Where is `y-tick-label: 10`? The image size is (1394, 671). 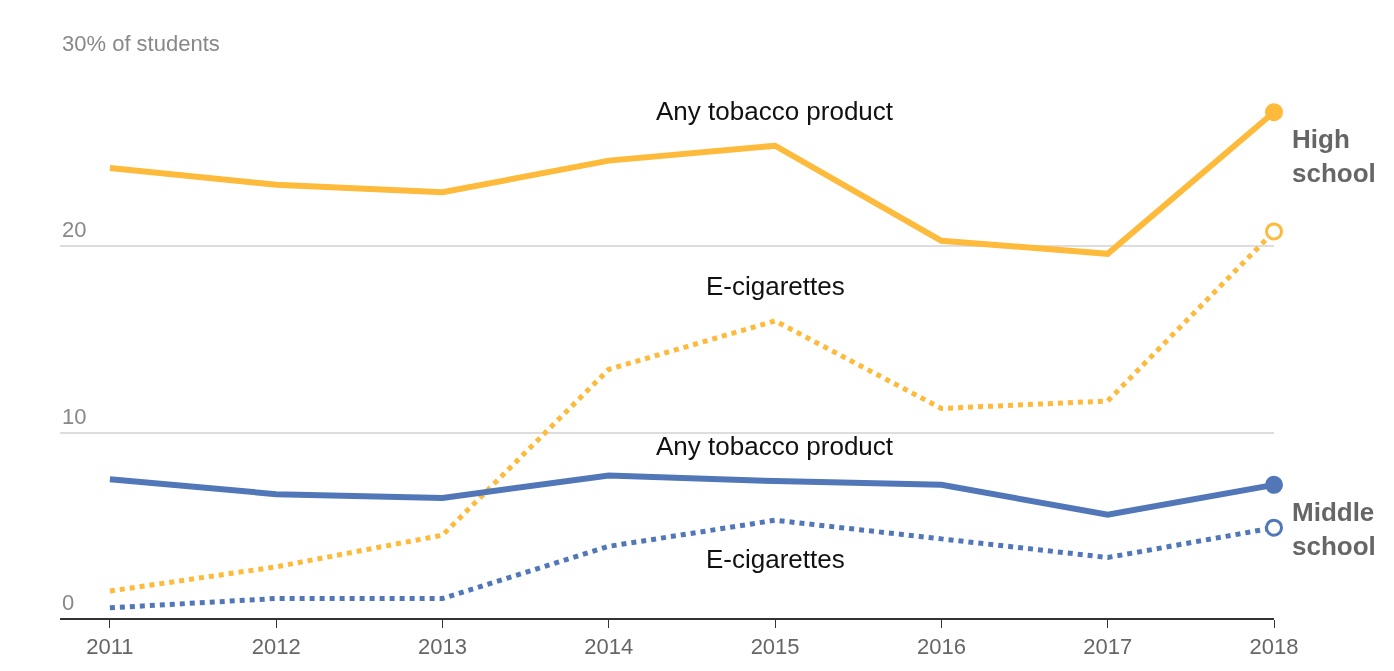 y-tick-label: 10 is located at coordinates (74, 416).